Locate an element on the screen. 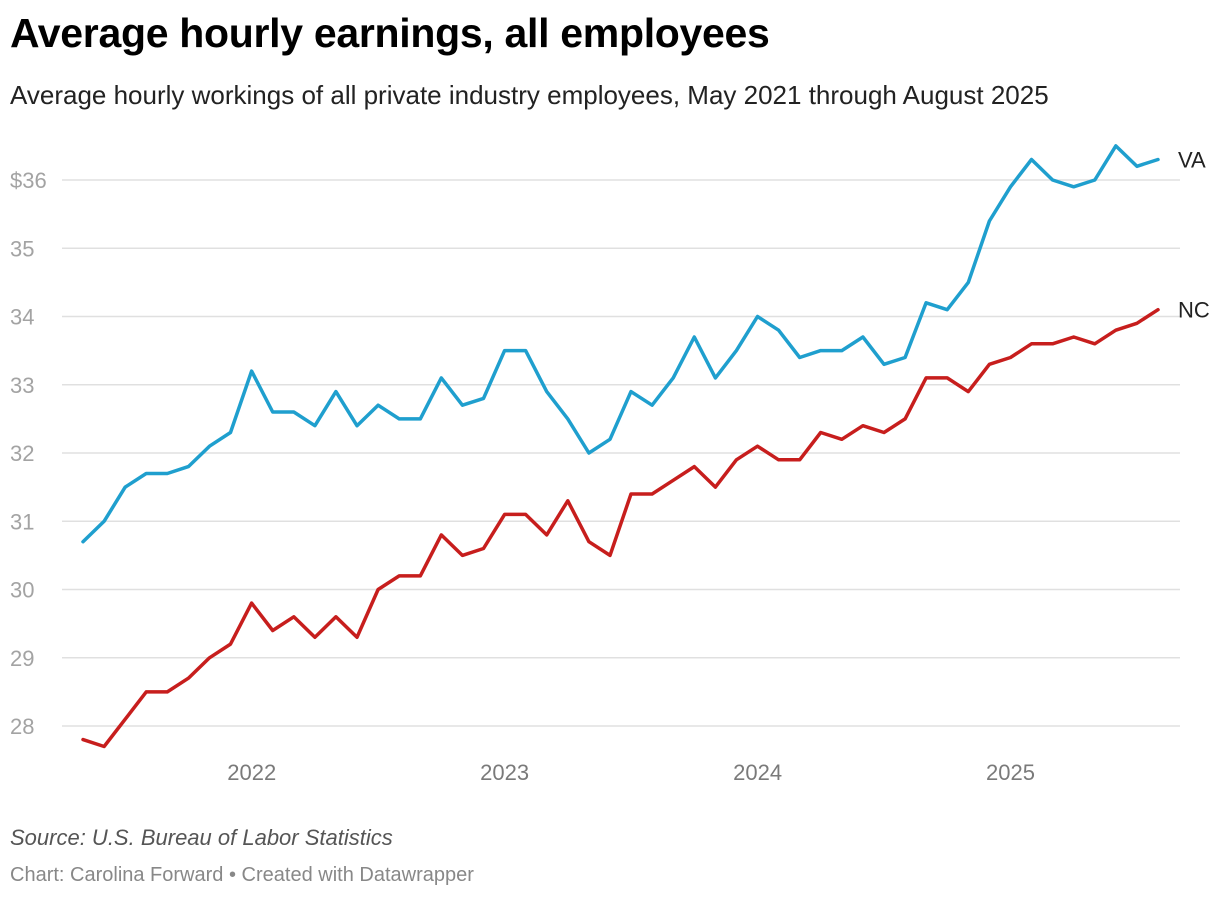  x-axis-ticks: 2022 2023 2024 2025 is located at coordinates (631, 772).